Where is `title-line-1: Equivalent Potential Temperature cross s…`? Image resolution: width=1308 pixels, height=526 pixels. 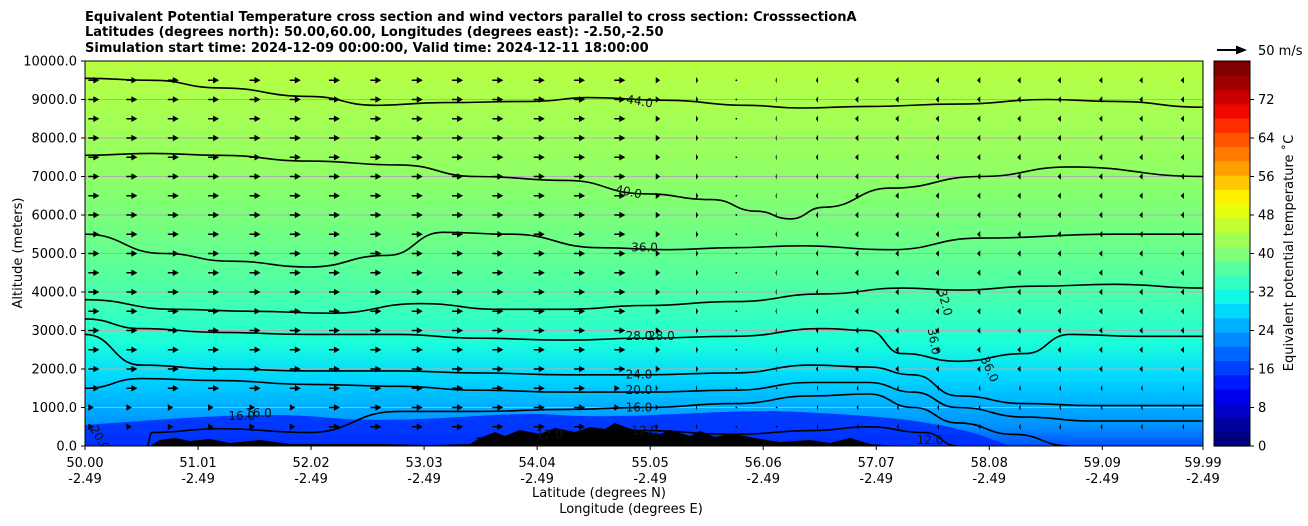 title-line-1: Equivalent Potential Temperature cross s… is located at coordinates (471, 17).